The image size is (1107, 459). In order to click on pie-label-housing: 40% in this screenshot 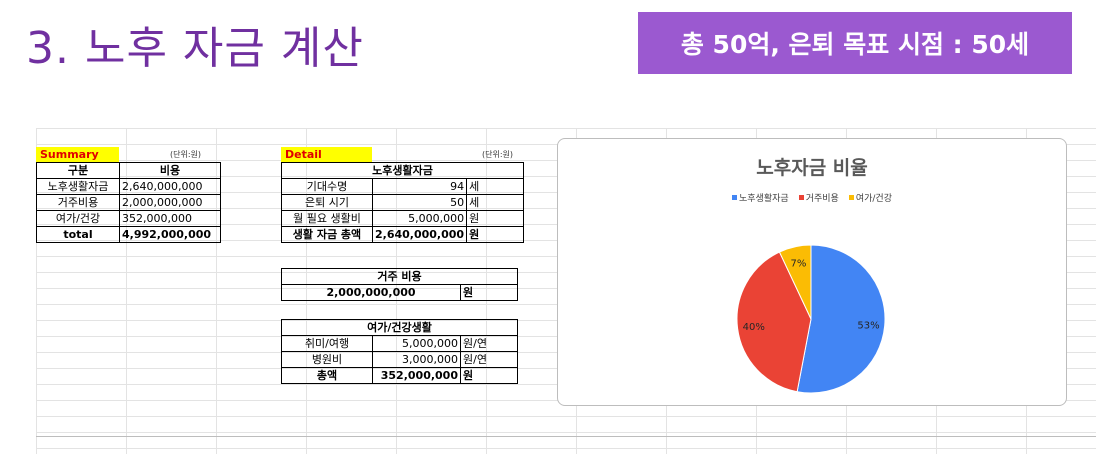, I will do `click(754, 327)`.